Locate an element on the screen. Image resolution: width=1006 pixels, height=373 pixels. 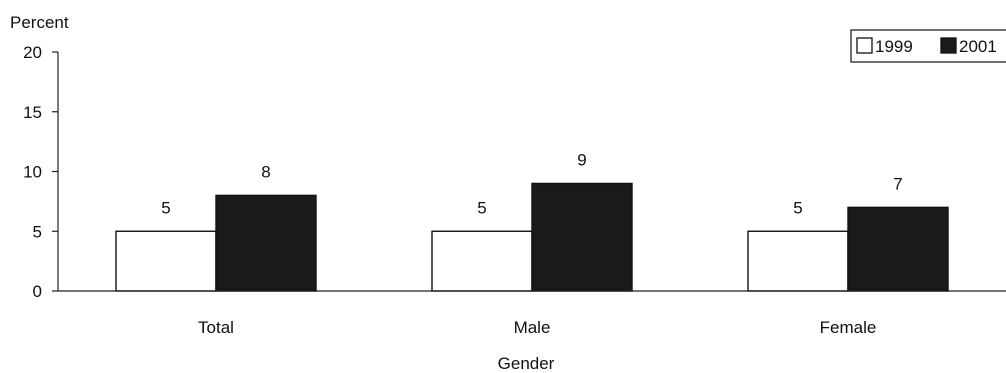
legend-swatch-1999 is located at coordinates (864, 45).